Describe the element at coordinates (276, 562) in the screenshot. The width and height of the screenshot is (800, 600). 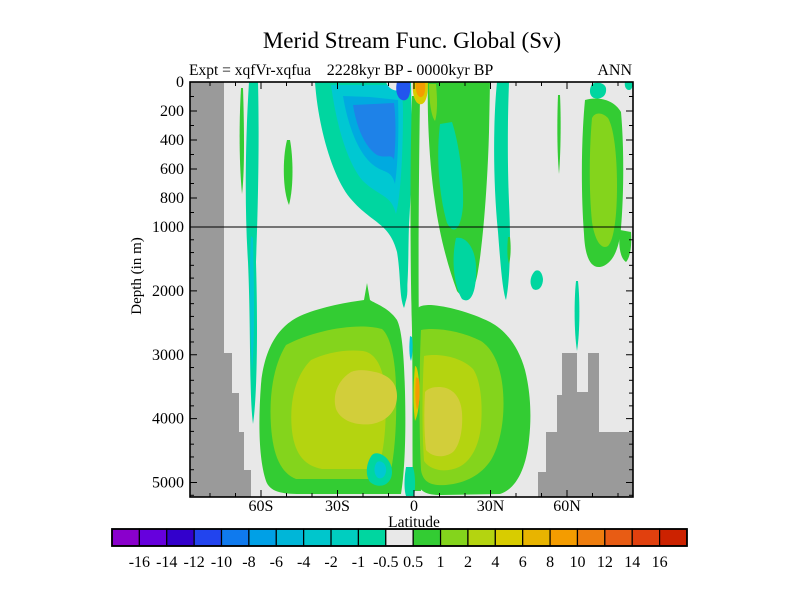
I see `colorbar-level-label: -6` at that location.